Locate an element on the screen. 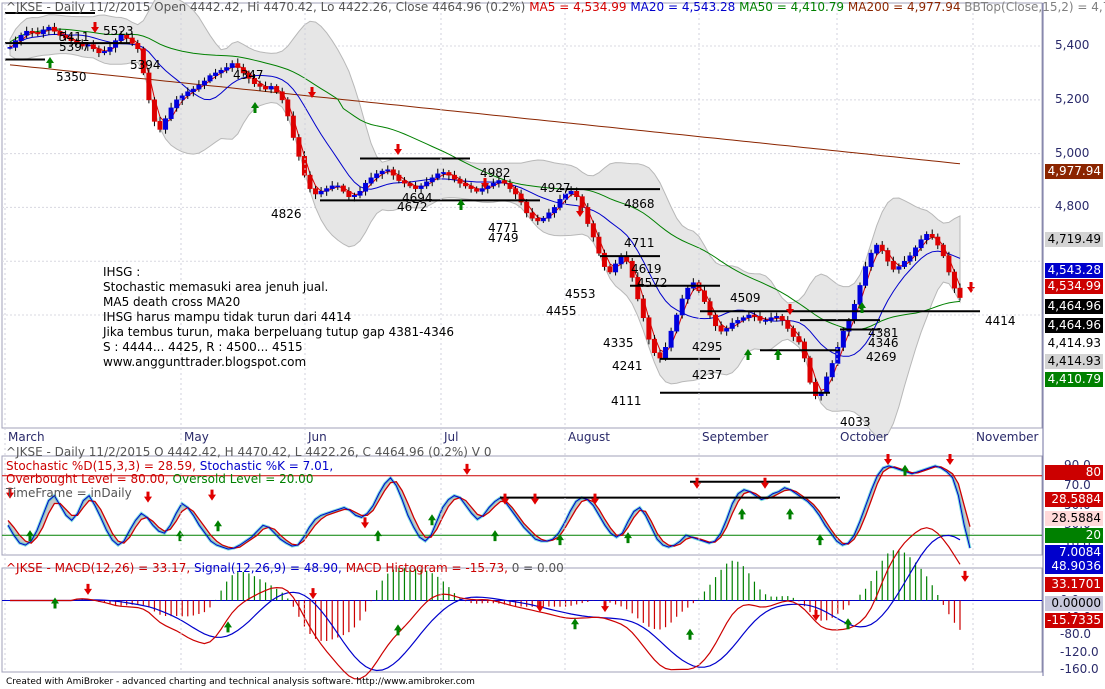 The image size is (1105, 689). ma-label: MA200 = 4,977.94 is located at coordinates (902, 7).